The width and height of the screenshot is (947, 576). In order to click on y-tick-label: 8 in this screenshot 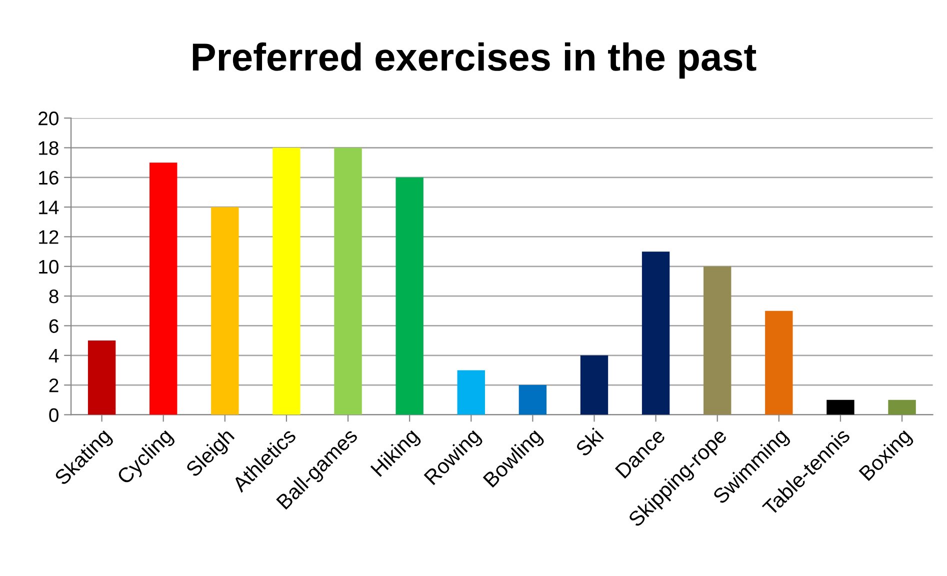, I will do `click(53, 297)`.